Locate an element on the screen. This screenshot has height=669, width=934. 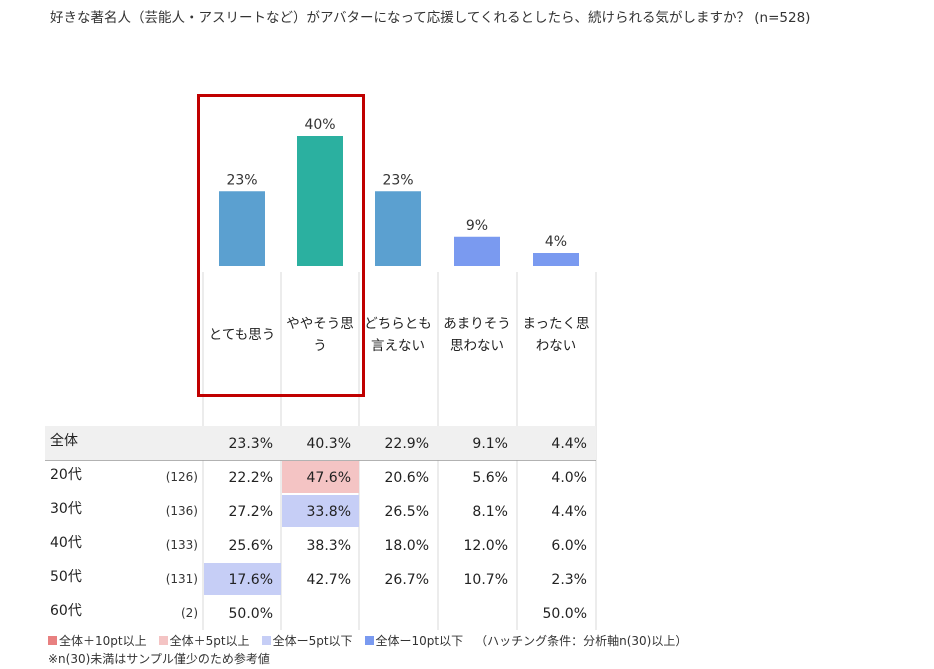
table-cell: 4.0% is located at coordinates (569, 478).